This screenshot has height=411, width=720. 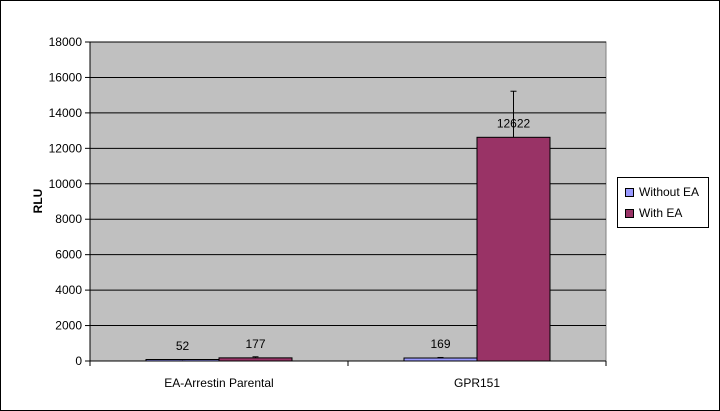 I want to click on x-axis-ticks: EA-Arrestin Parental GPR151, so click(x=348, y=375).